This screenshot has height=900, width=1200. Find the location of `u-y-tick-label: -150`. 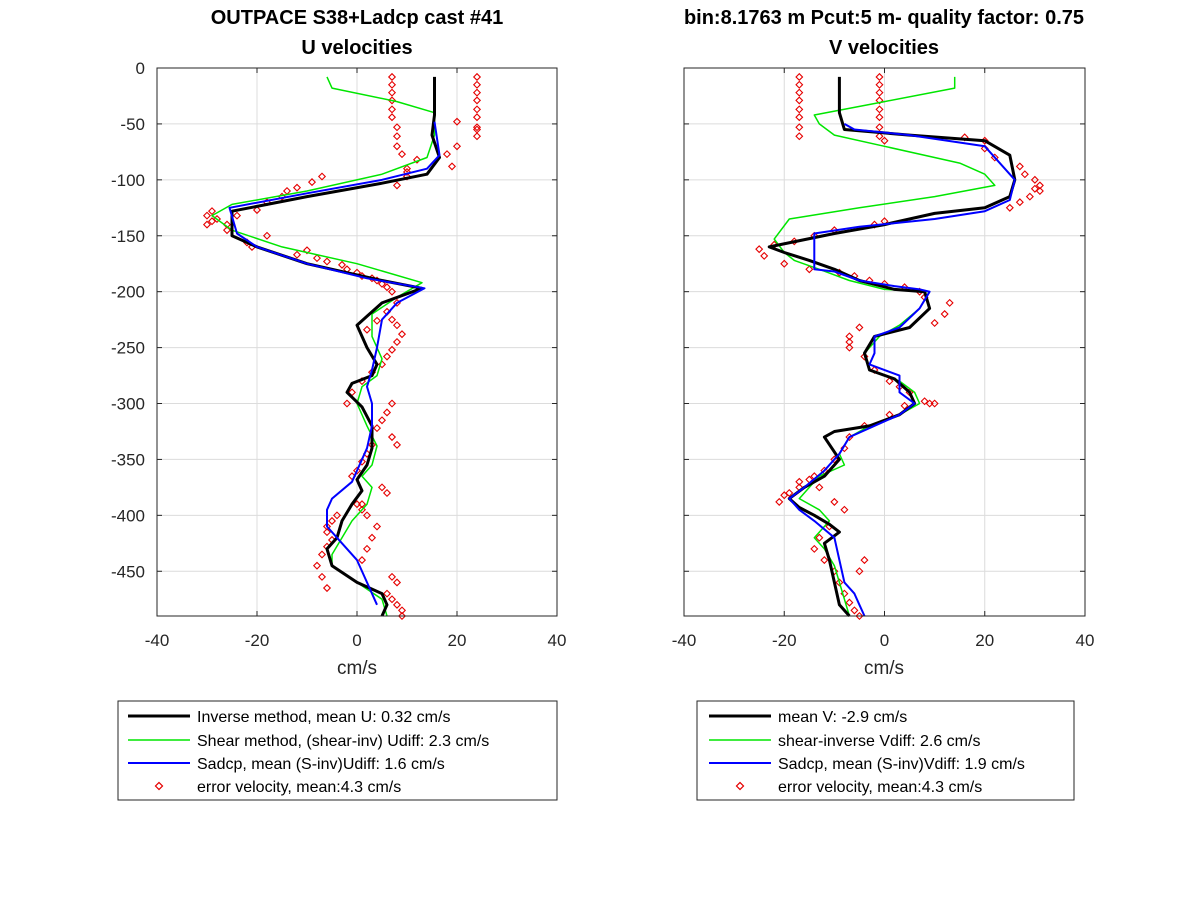

u-y-tick-label: -150 is located at coordinates (128, 236).